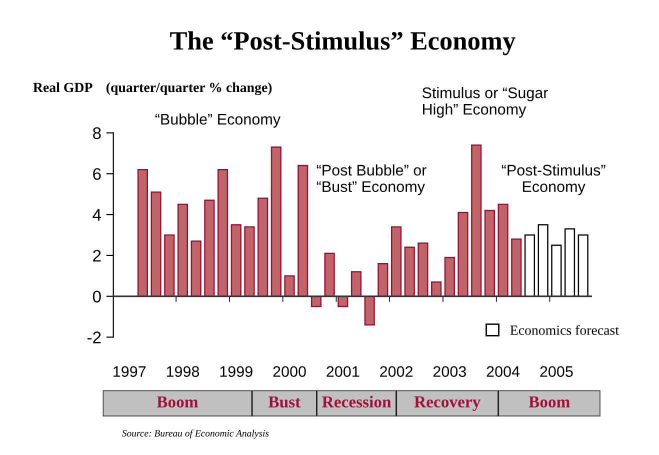 The image size is (659, 455). Describe the element at coordinates (343, 43) in the screenshot. I see `chart-title: The “Post-Stimulus” Economy` at that location.